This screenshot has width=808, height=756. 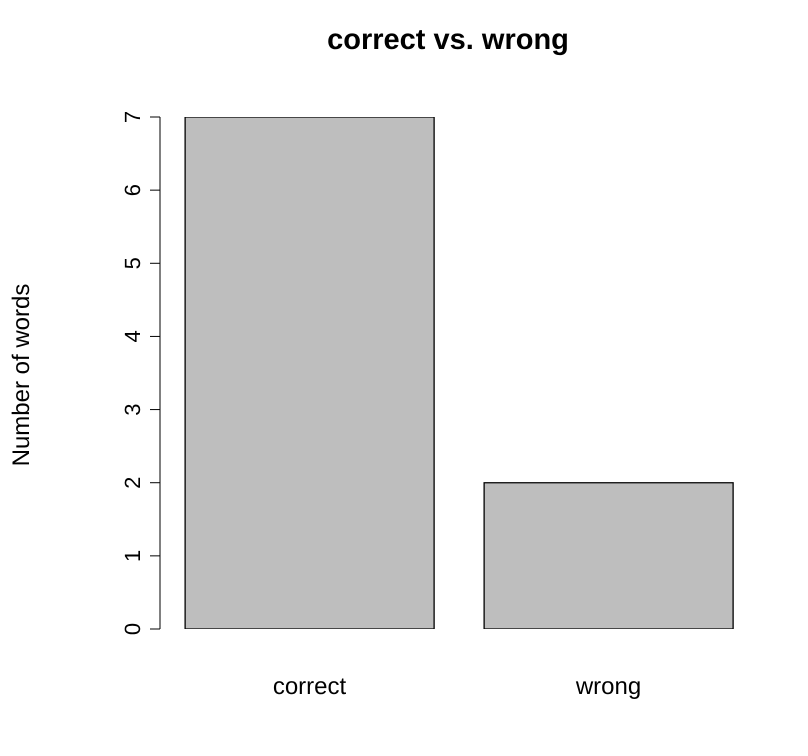 What do you see at coordinates (608, 686) in the screenshot?
I see `x-tick-label: wrong` at bounding box center [608, 686].